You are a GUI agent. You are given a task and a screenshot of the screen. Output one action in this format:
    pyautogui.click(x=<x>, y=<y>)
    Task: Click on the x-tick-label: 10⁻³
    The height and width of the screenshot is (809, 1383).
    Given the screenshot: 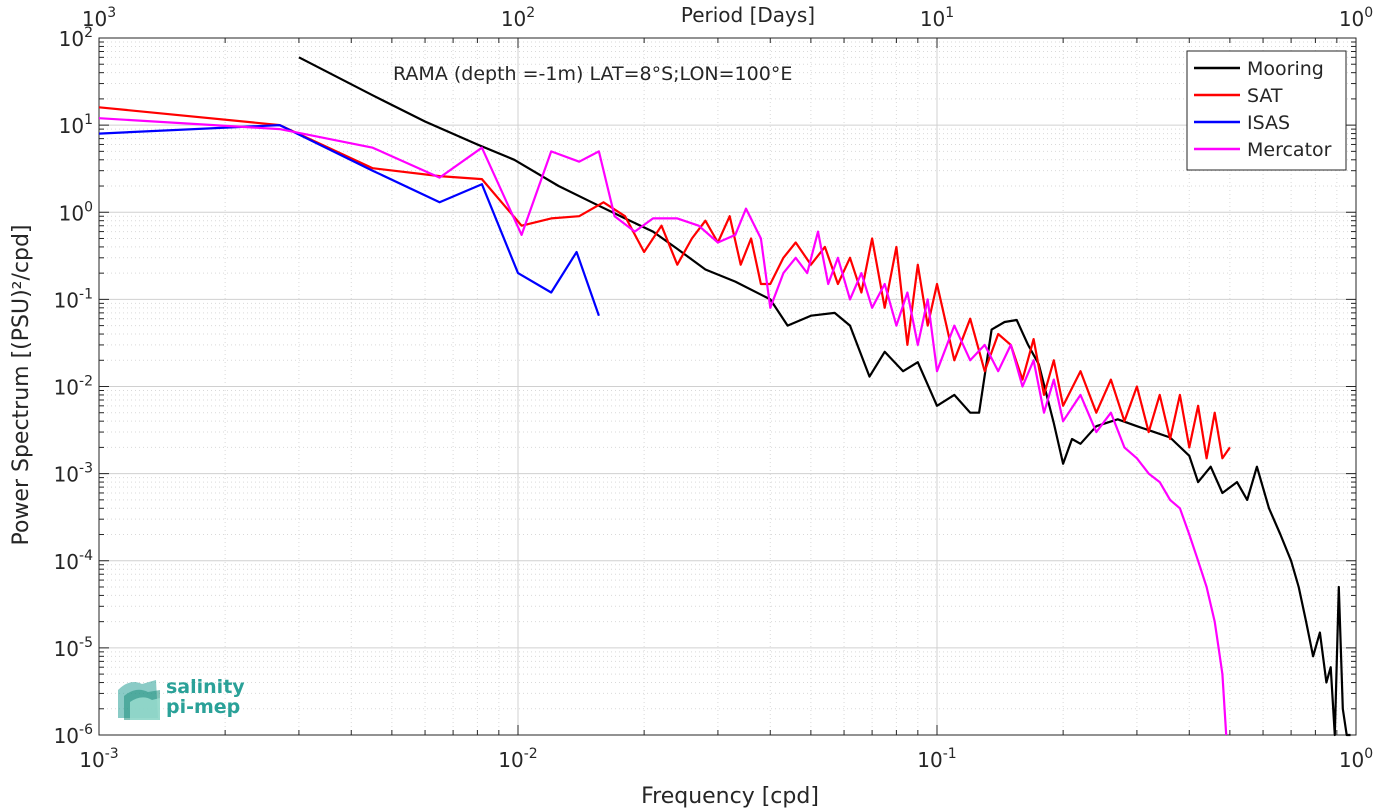 What is the action you would take?
    pyautogui.click(x=98, y=759)
    